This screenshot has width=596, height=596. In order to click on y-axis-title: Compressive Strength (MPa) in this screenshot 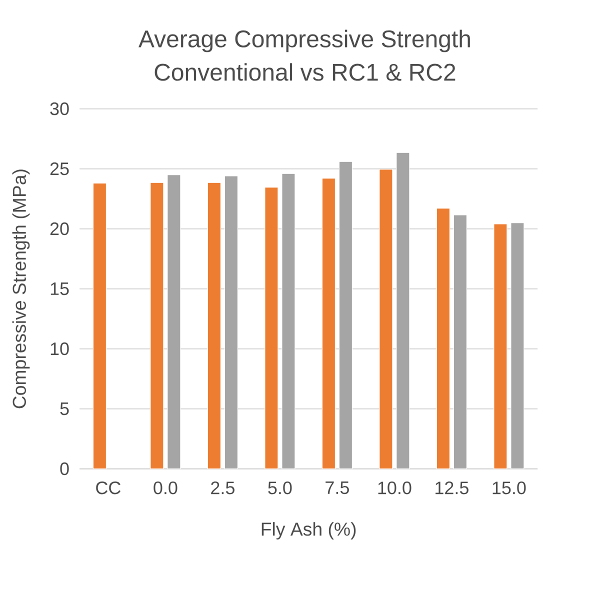, I will do `click(21, 289)`.